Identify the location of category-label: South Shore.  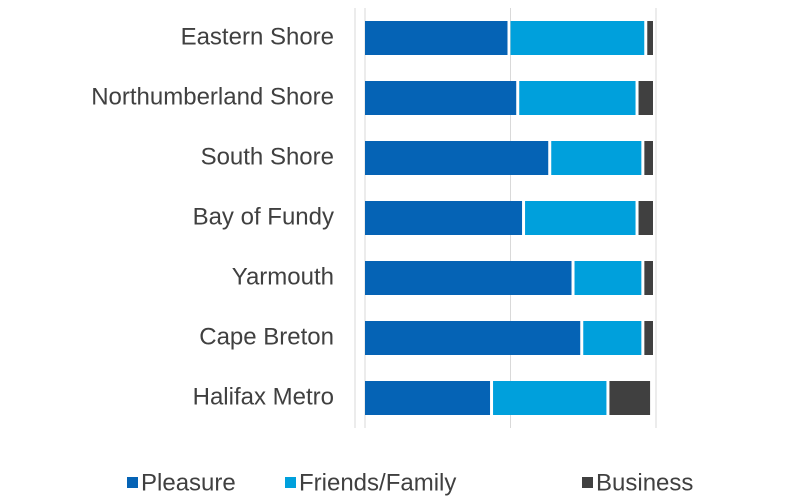
(267, 156).